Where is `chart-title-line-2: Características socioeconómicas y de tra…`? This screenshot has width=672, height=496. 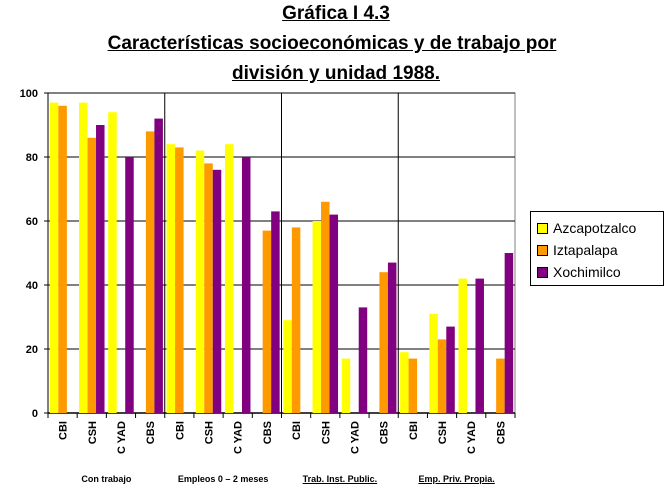
chart-title-line-2: Características socioeconómicas y de tra… is located at coordinates (332, 43).